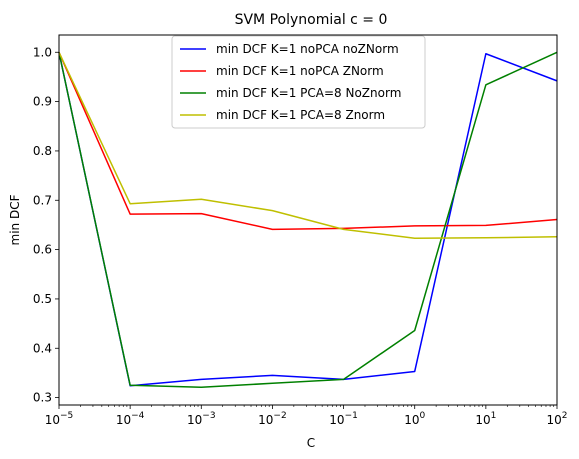 The width and height of the screenshot is (579, 459). What do you see at coordinates (300, 71) in the screenshot?
I see `legend-label-2: min DCF K=1 noPCA ZNorm` at bounding box center [300, 71].